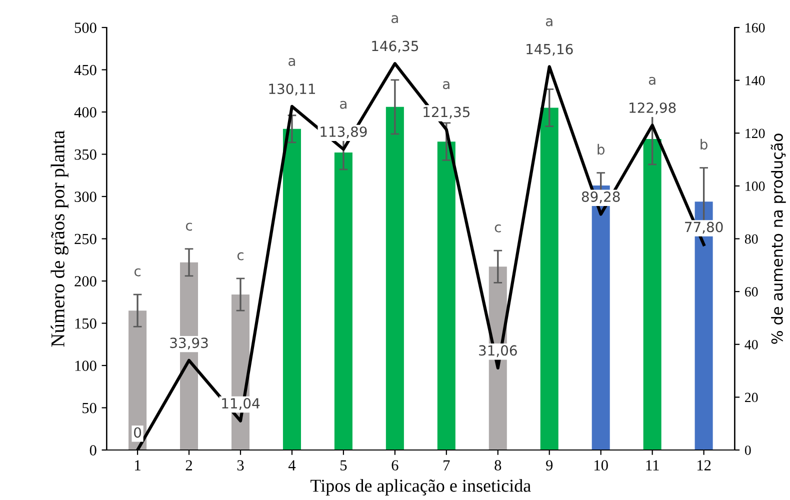  I want to click on x-axis-title: Tipos de aplicação e inseticida, so click(420, 487).